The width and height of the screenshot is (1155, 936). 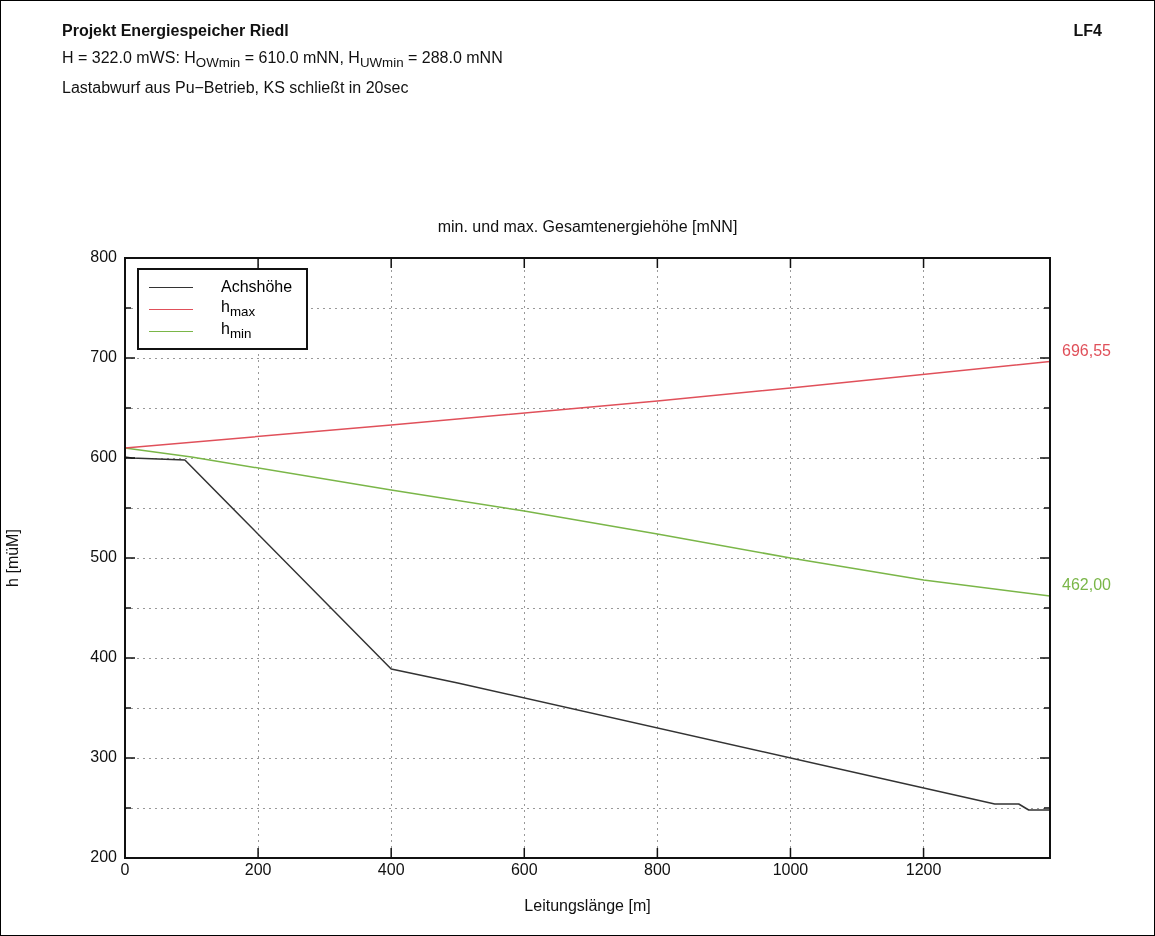 I want to click on annotation: 462,00, so click(x=1087, y=585).